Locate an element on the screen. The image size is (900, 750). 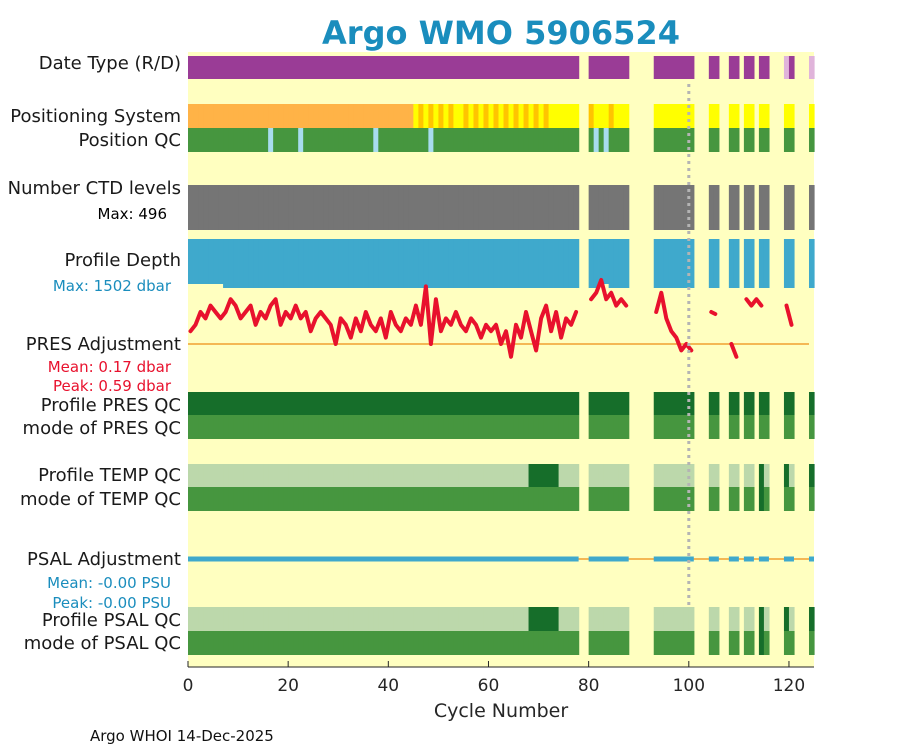
x-tick-label: 60 is located at coordinates (489, 686).